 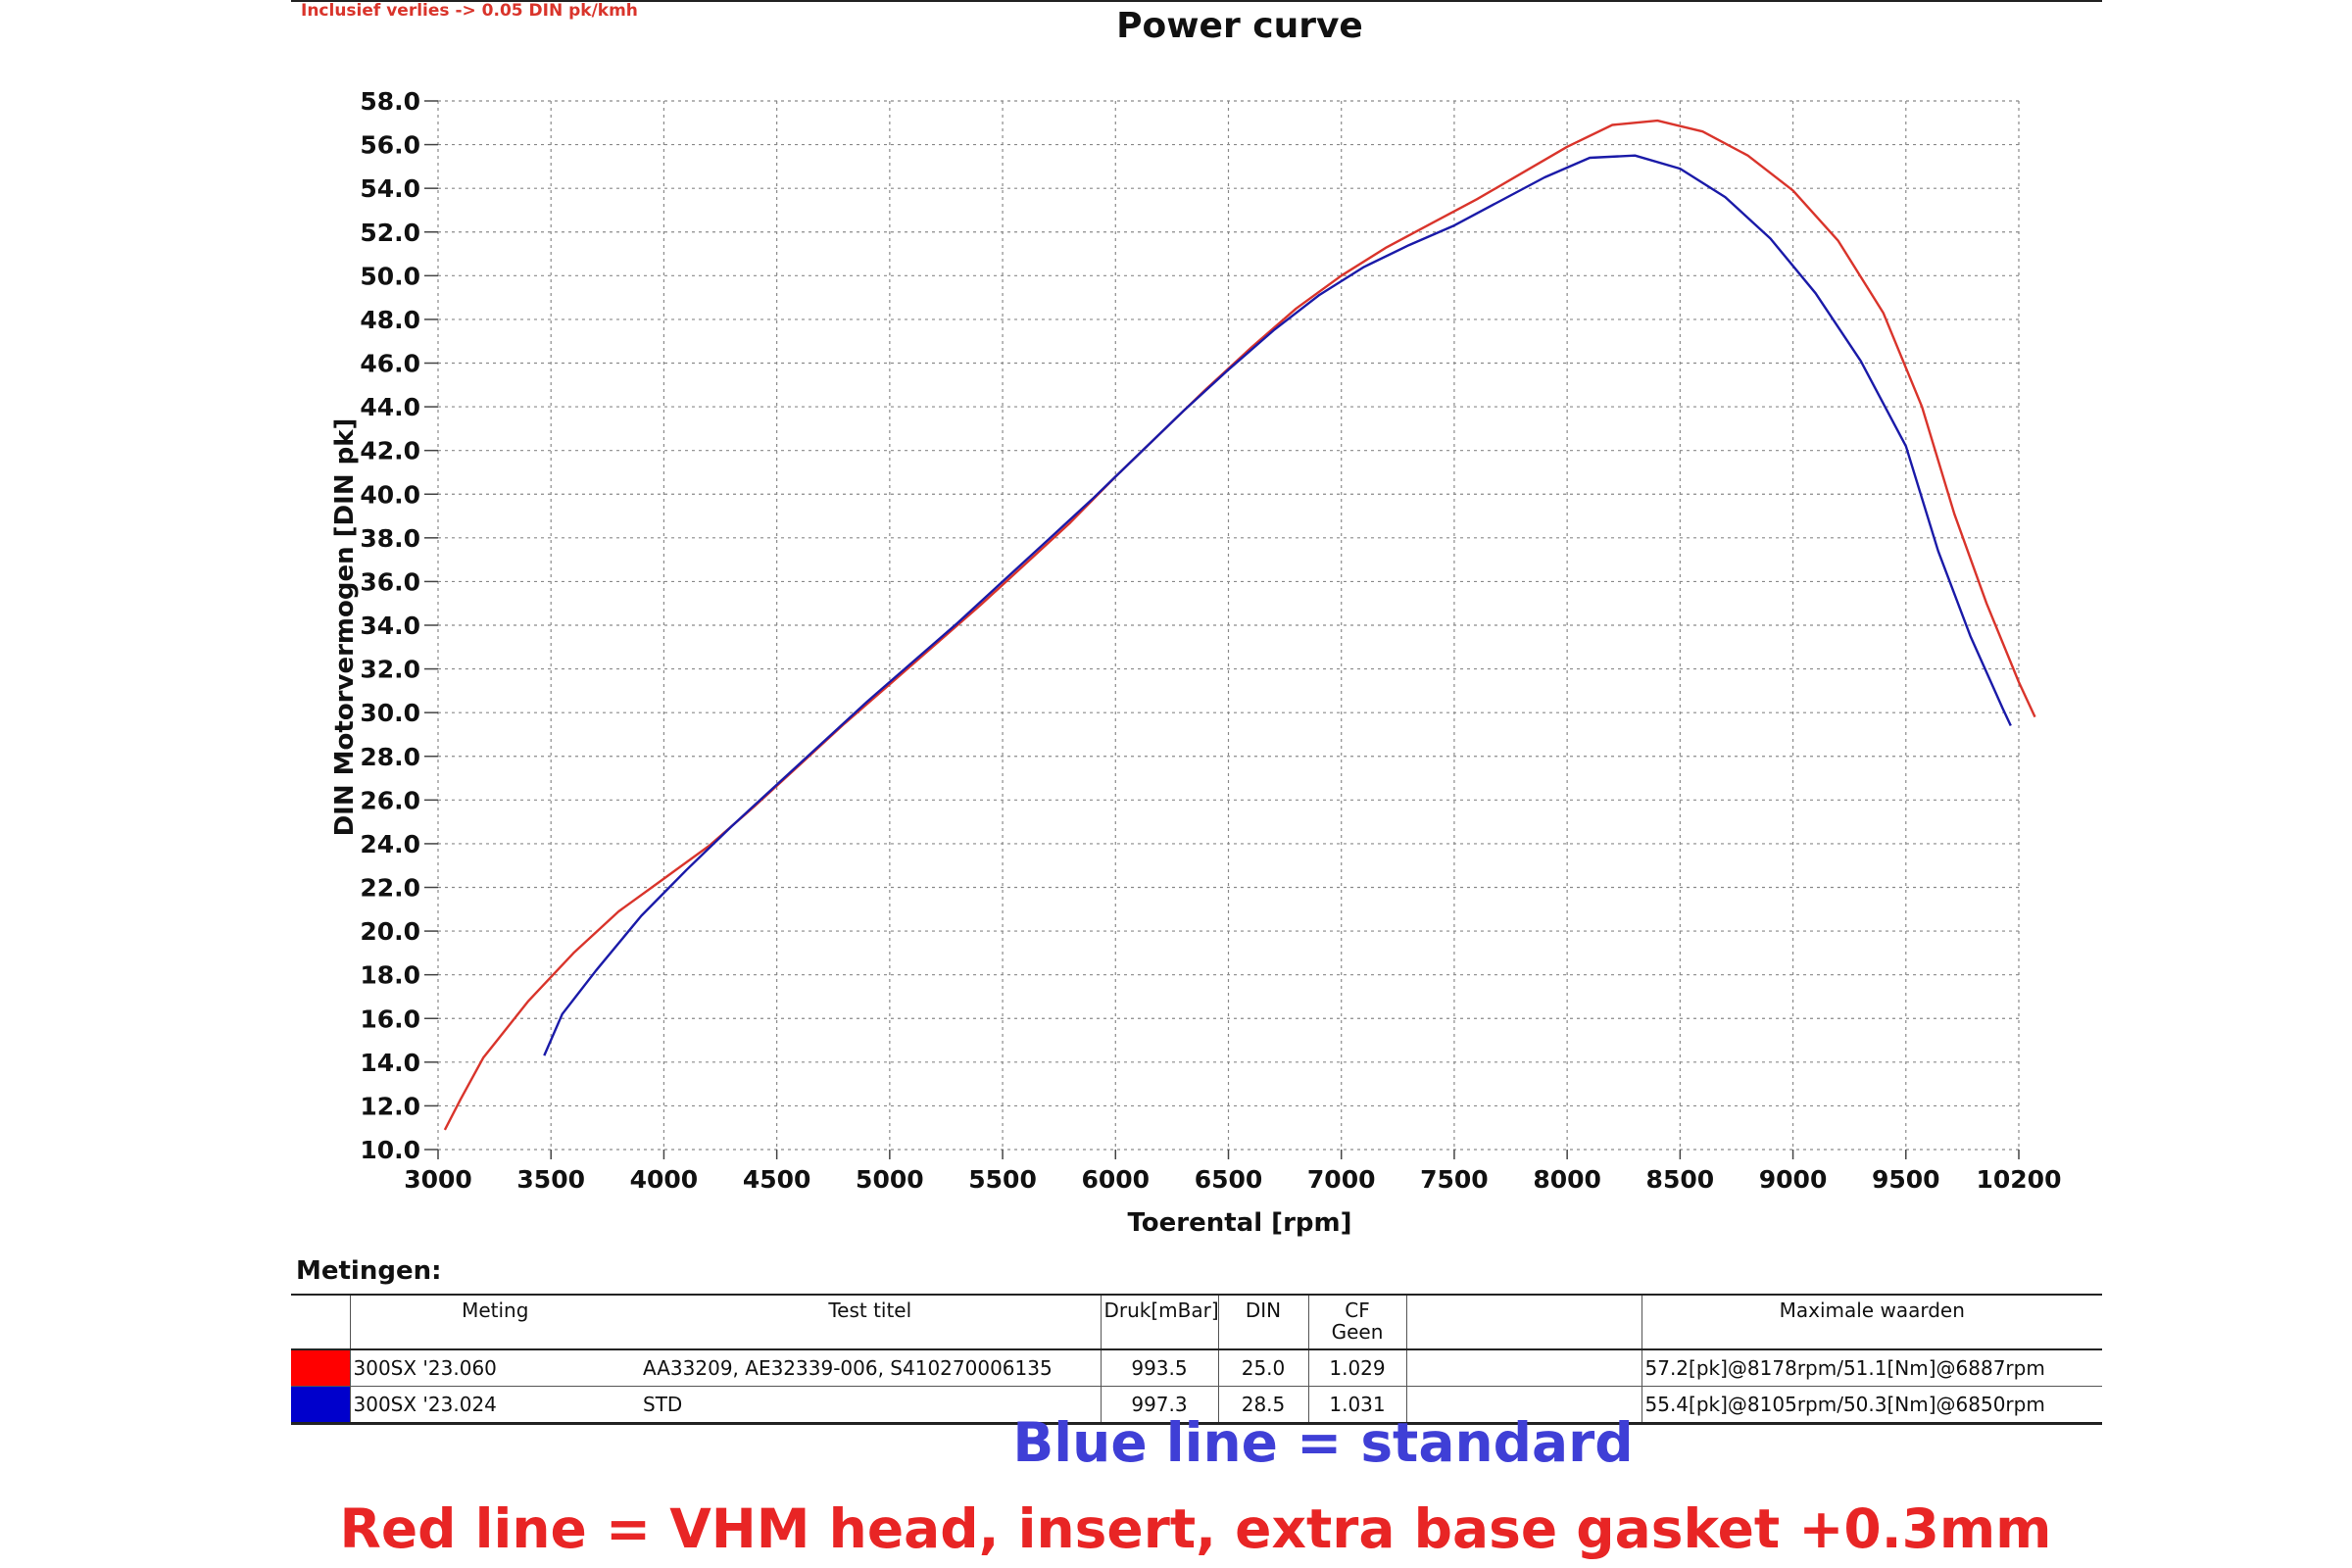 I want to click on header-cf-line2: Geen, so click(x=1357, y=1332).